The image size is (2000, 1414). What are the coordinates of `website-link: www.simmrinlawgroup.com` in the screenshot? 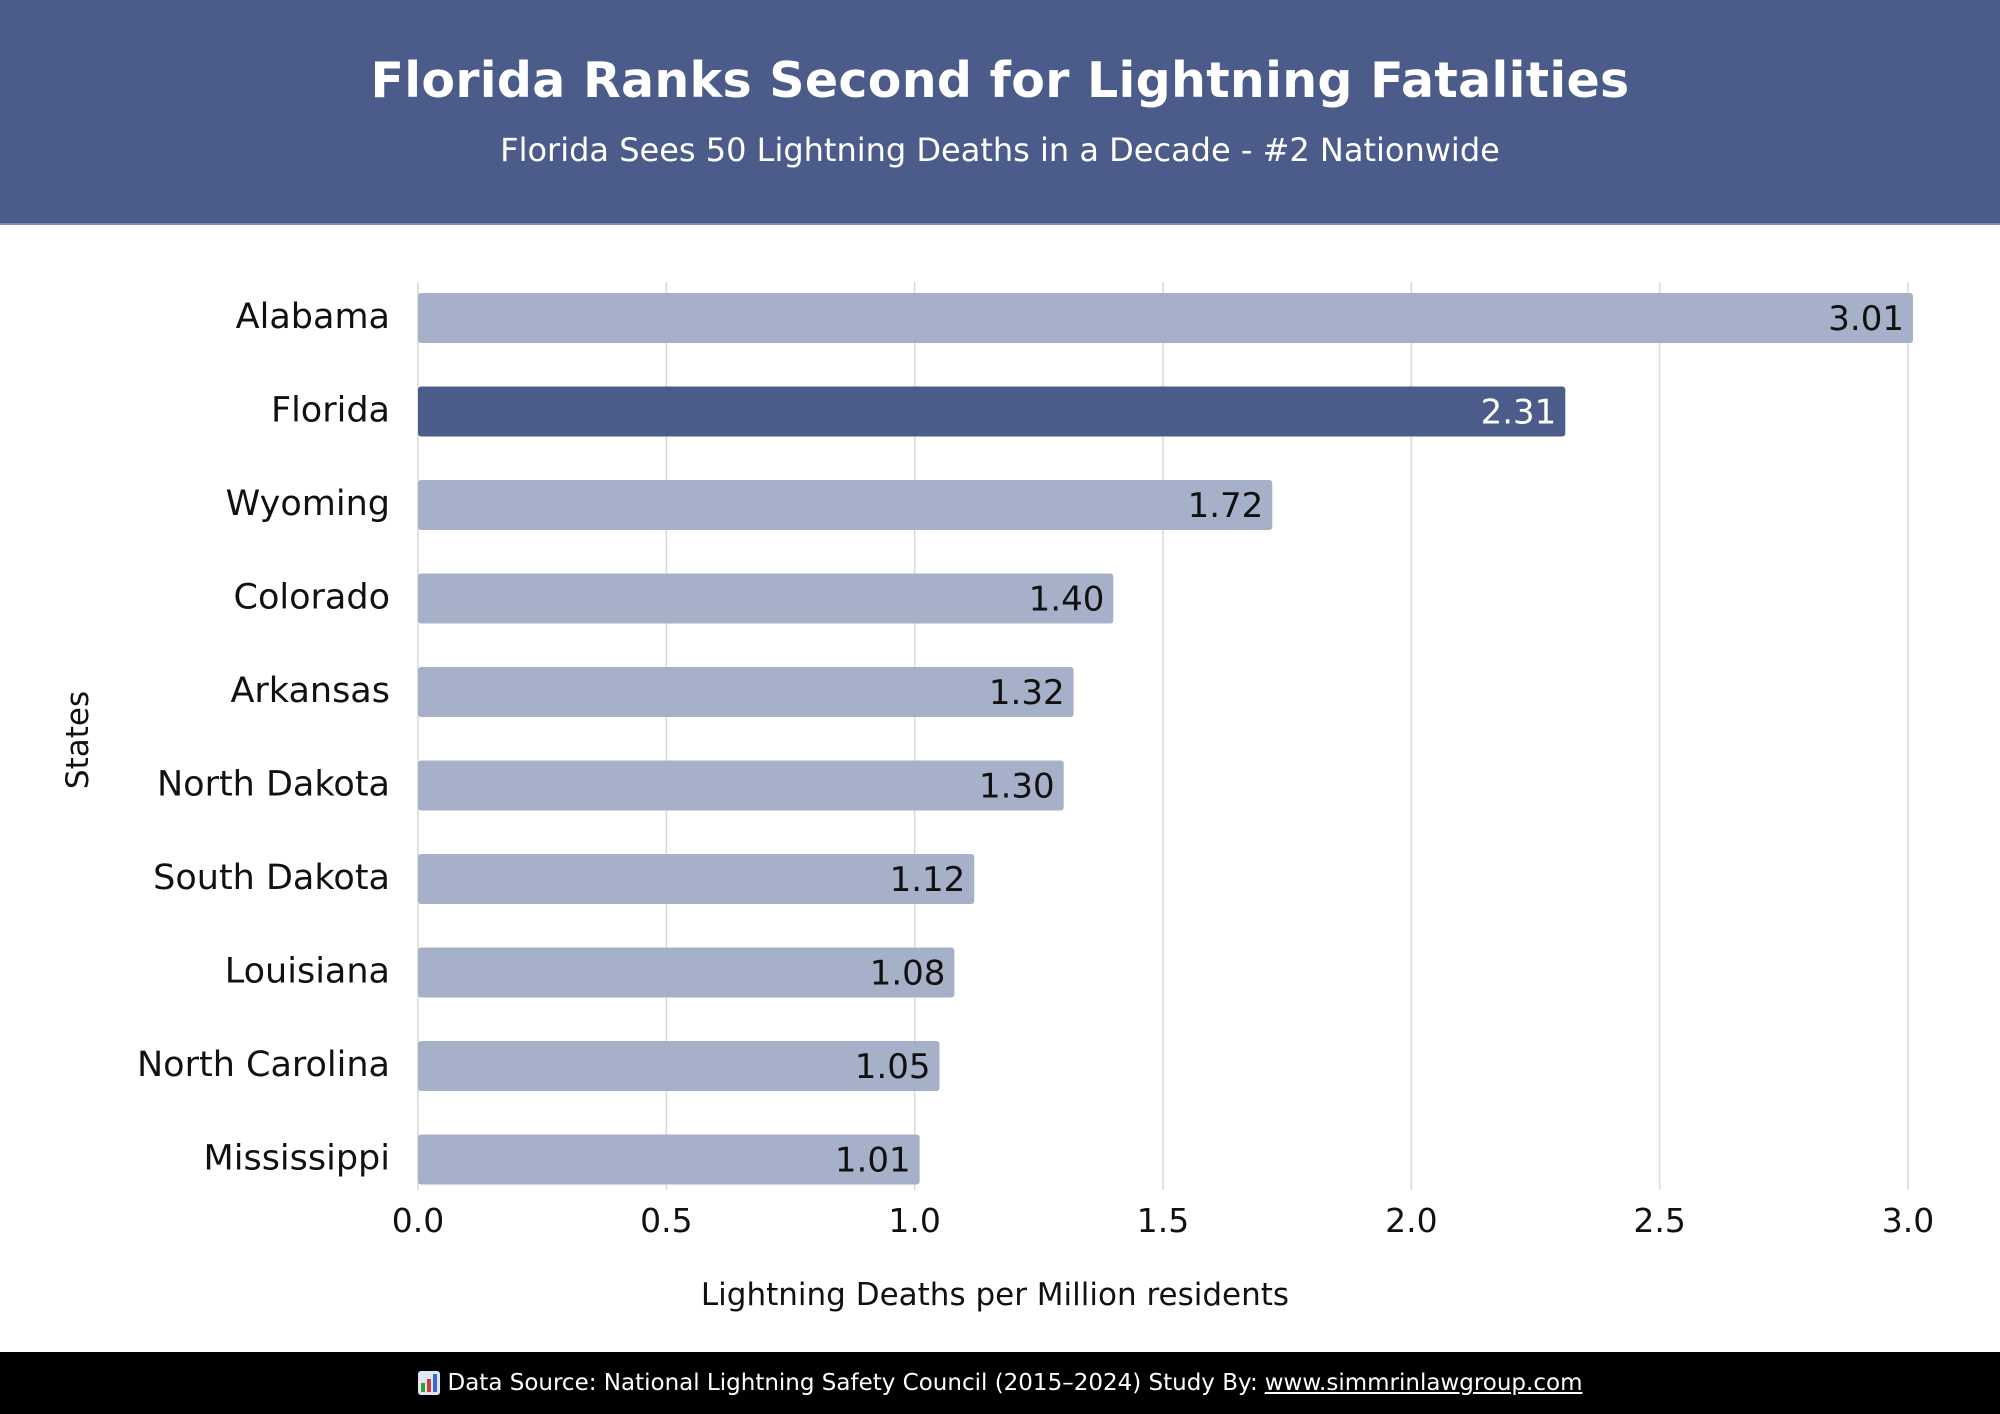 It's located at (1423, 1383).